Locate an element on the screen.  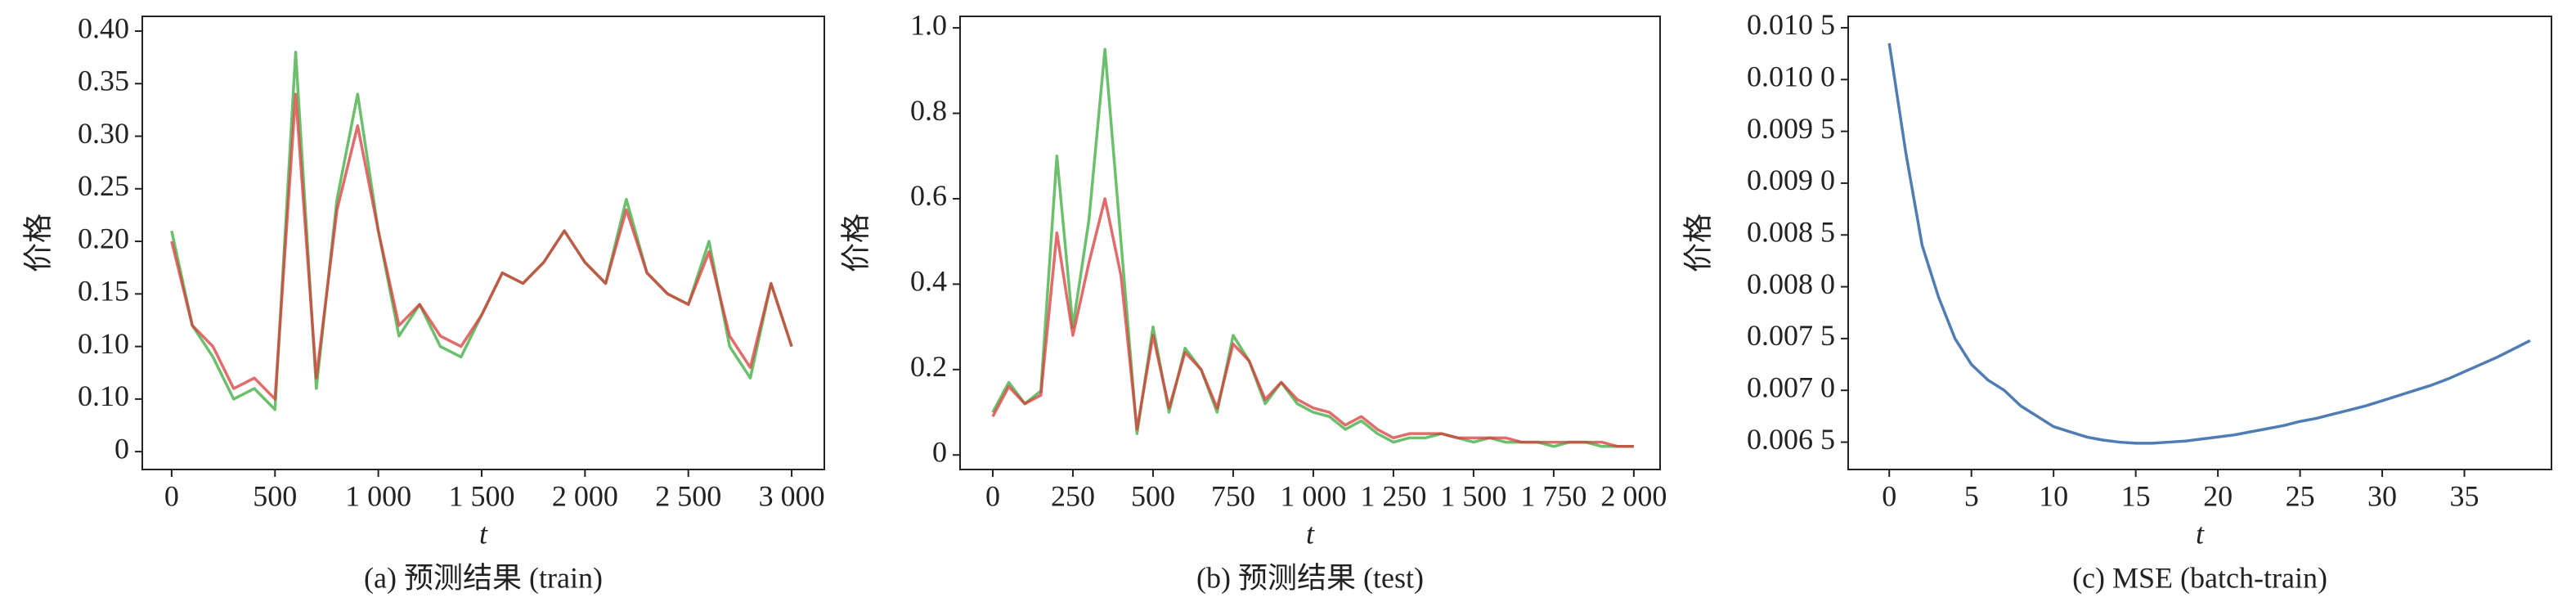
y-tick-label: 0.007 5 is located at coordinates (1791, 335).